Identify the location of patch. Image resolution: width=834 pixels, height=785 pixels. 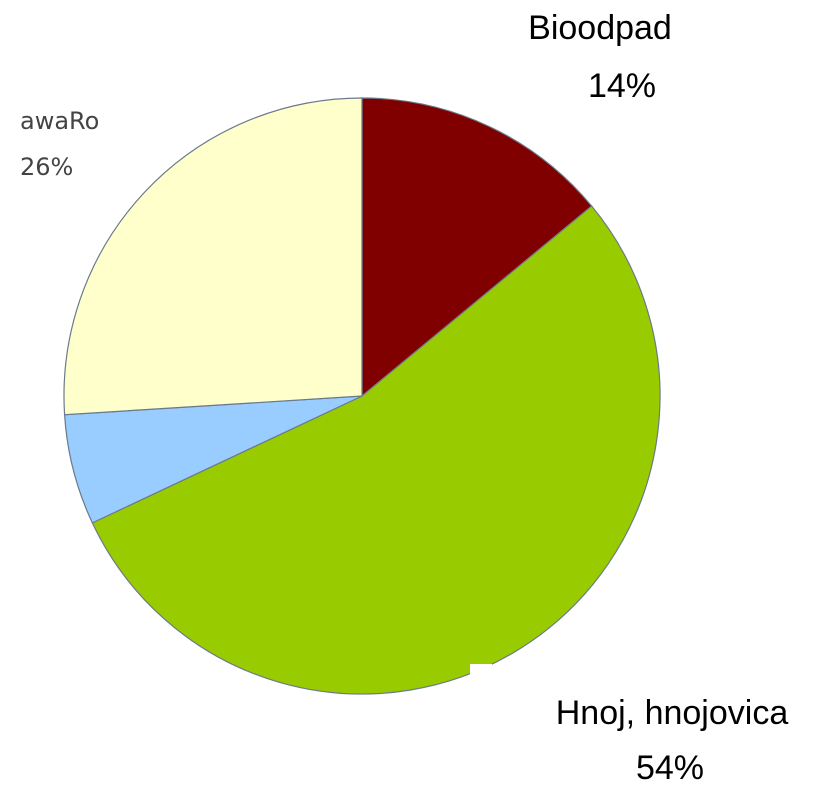
(481, 679).